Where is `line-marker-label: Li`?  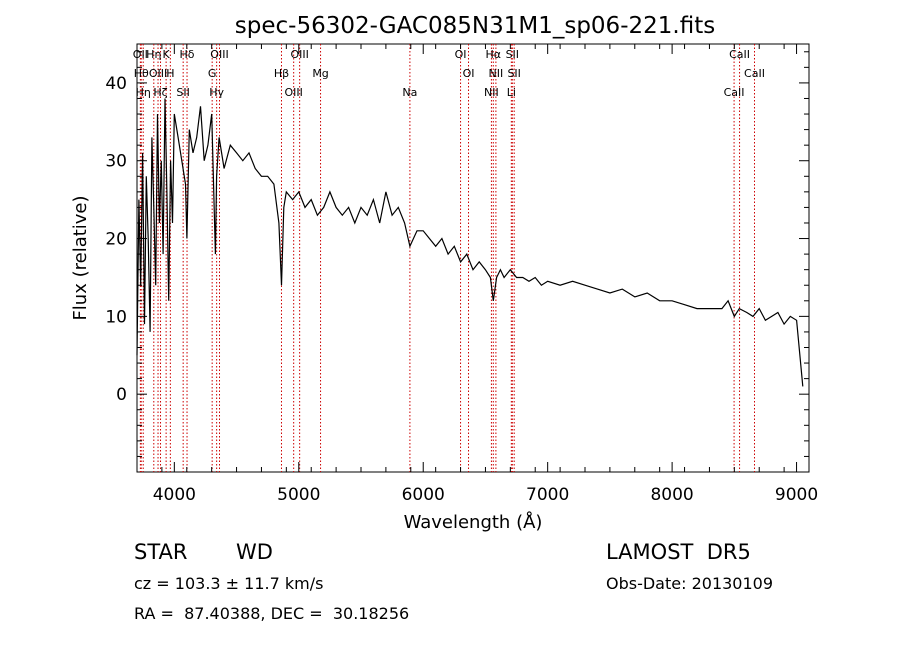 line-marker-label: Li is located at coordinates (511, 92).